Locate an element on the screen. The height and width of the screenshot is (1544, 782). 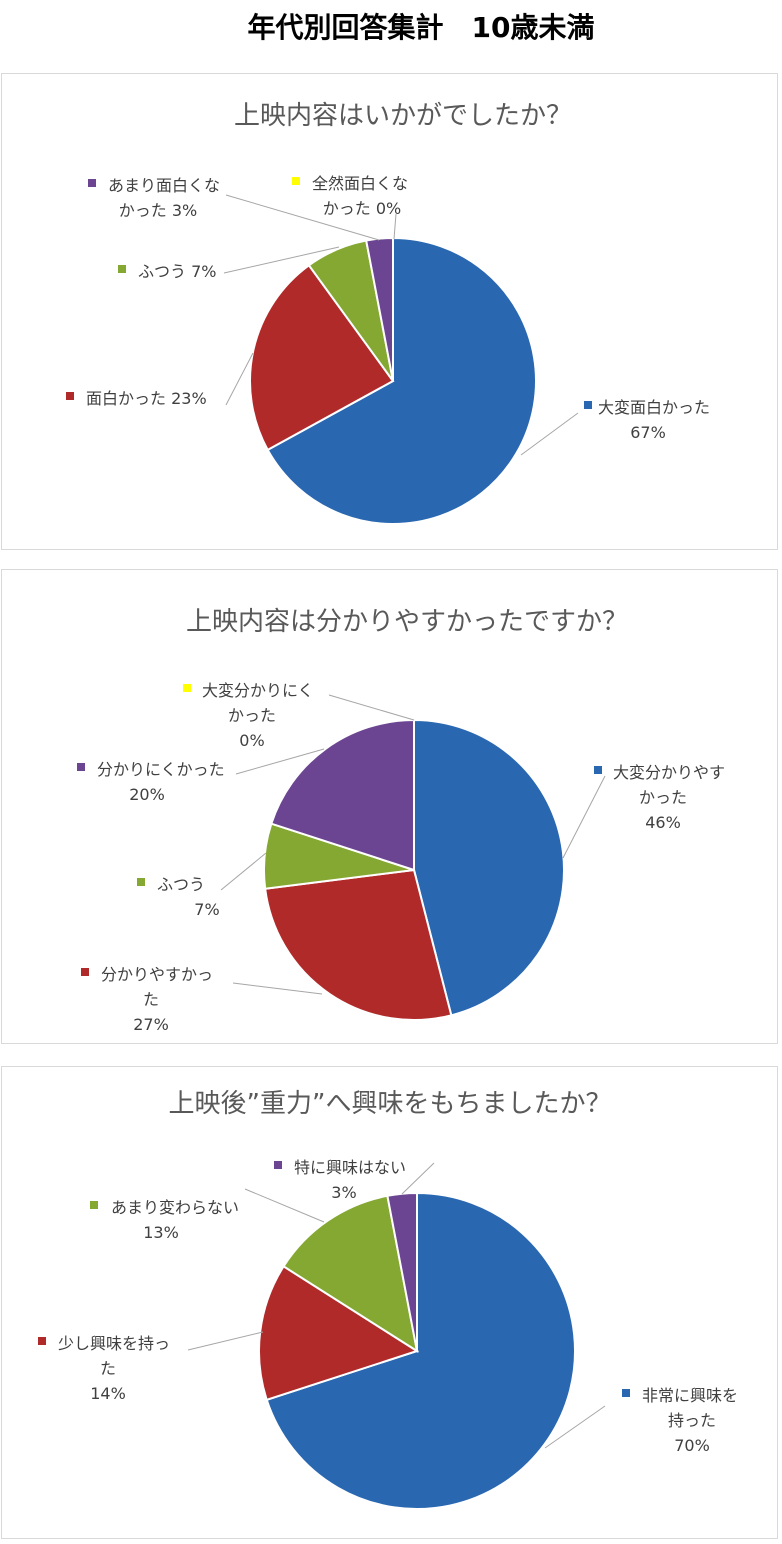
data-label: 70% is located at coordinates (692, 1445).